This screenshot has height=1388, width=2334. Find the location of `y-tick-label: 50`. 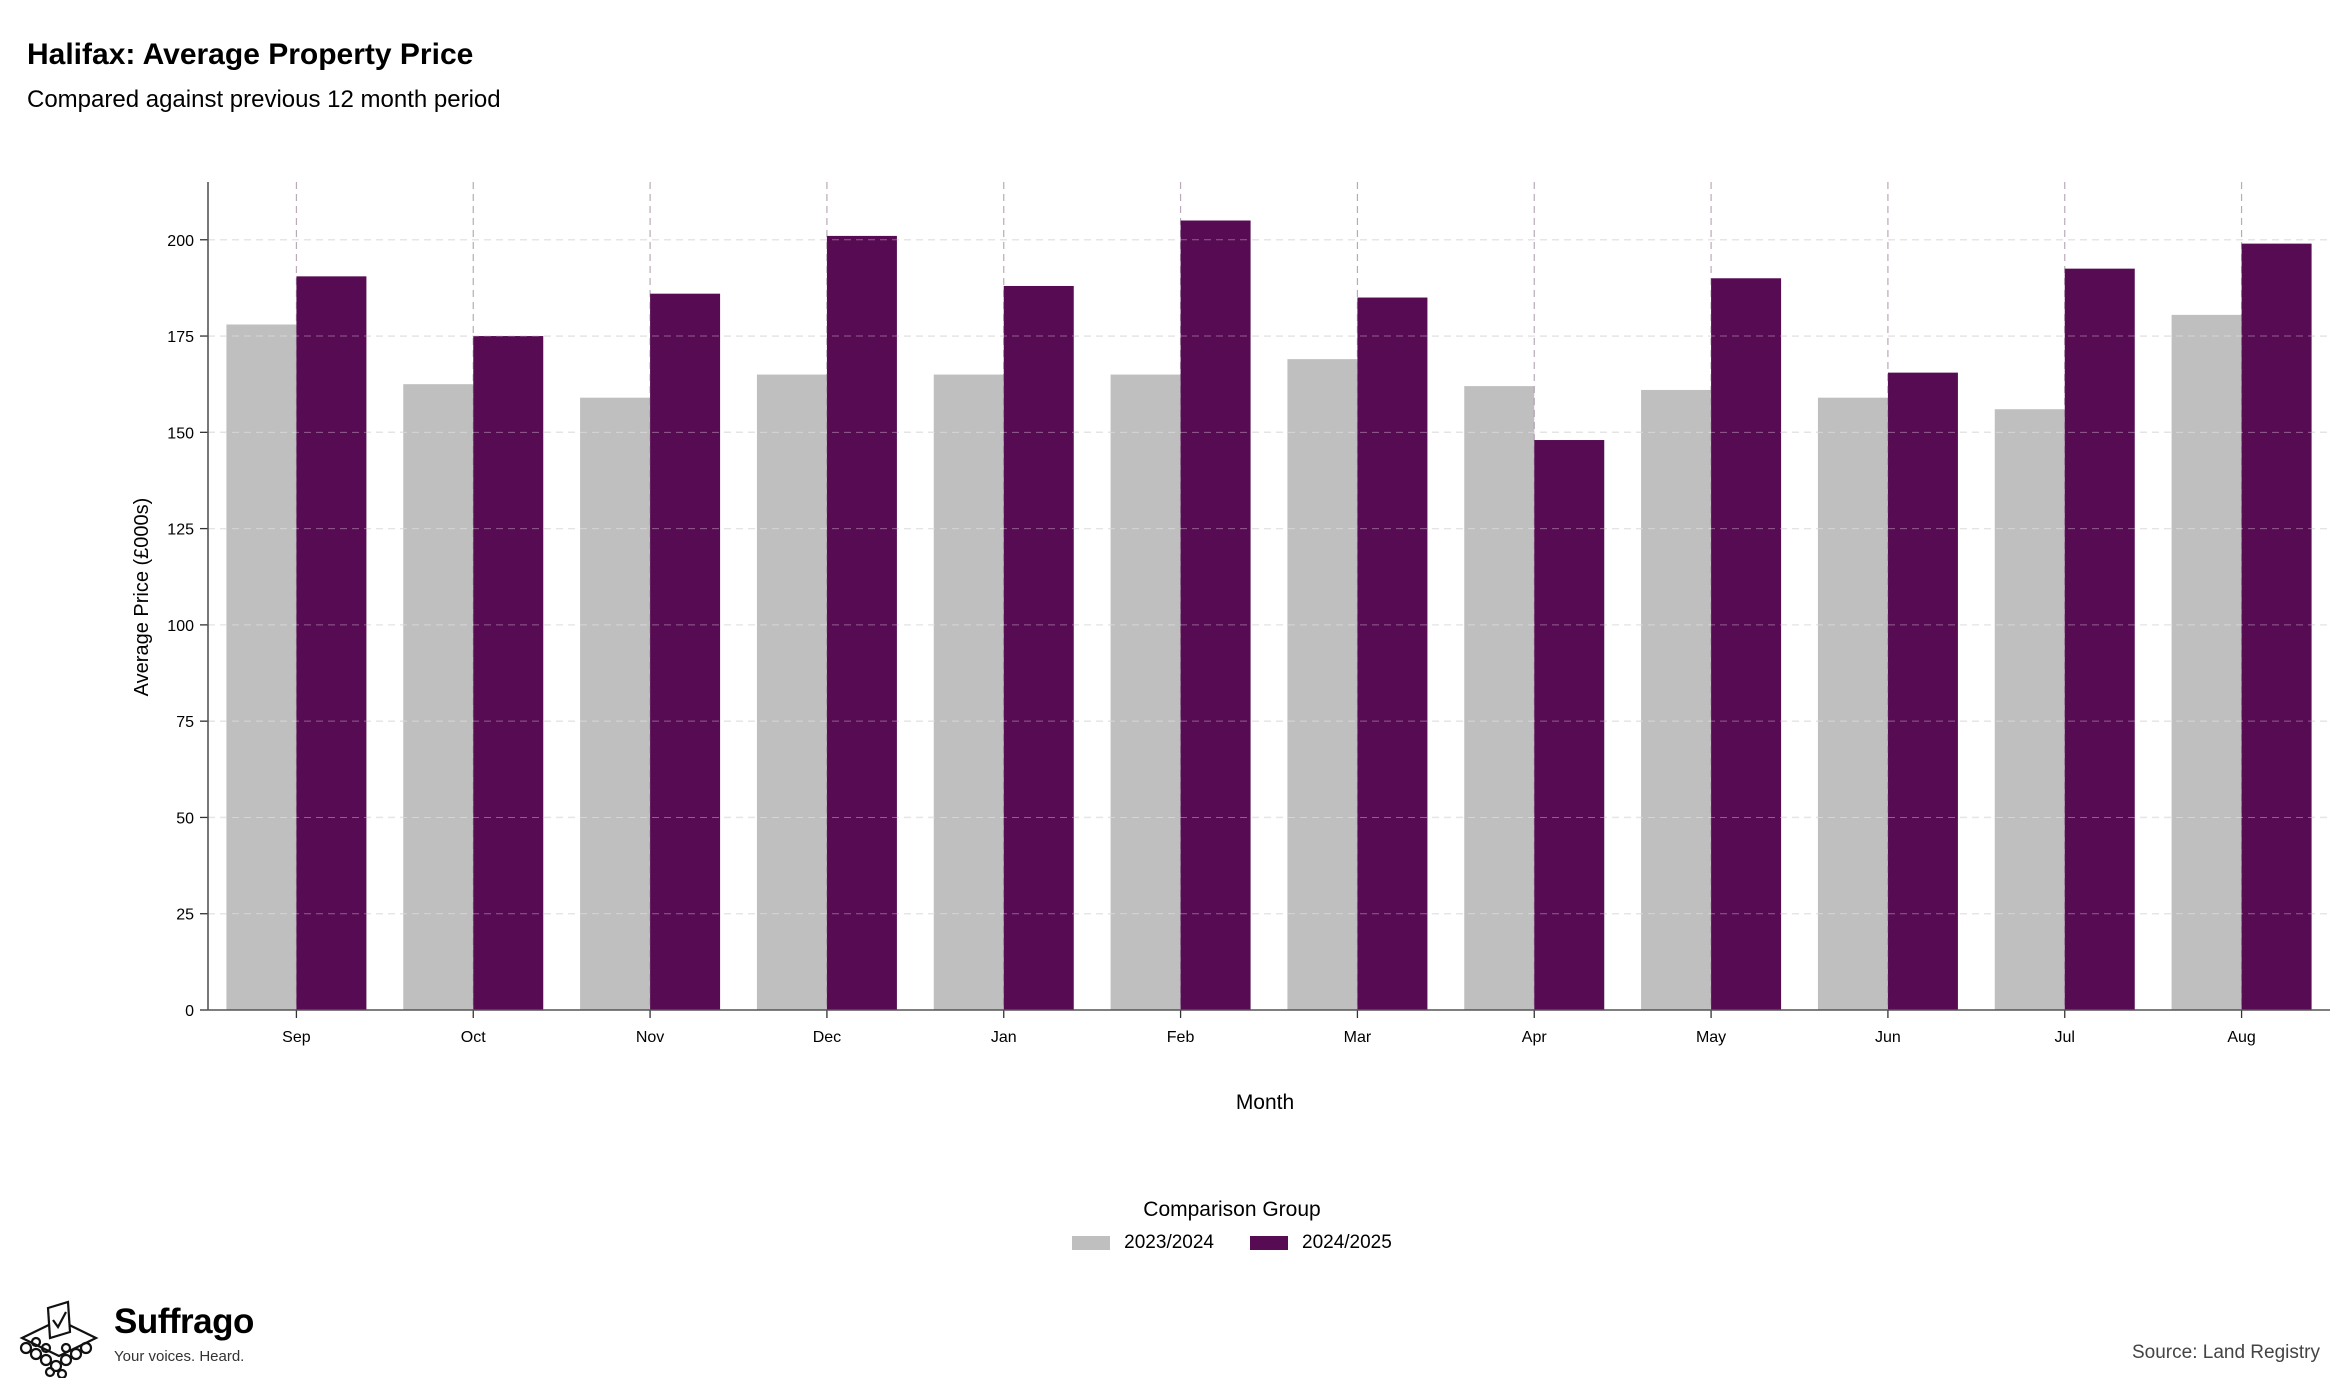

y-tick-label: 50 is located at coordinates (185, 818).